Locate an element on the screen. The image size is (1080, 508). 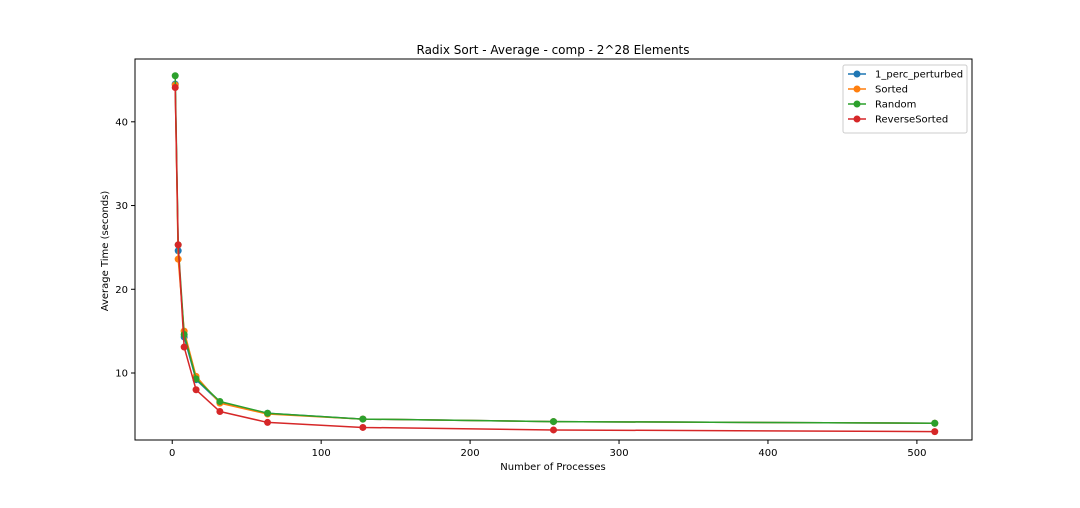
legend-label: Random is located at coordinates (895, 105).